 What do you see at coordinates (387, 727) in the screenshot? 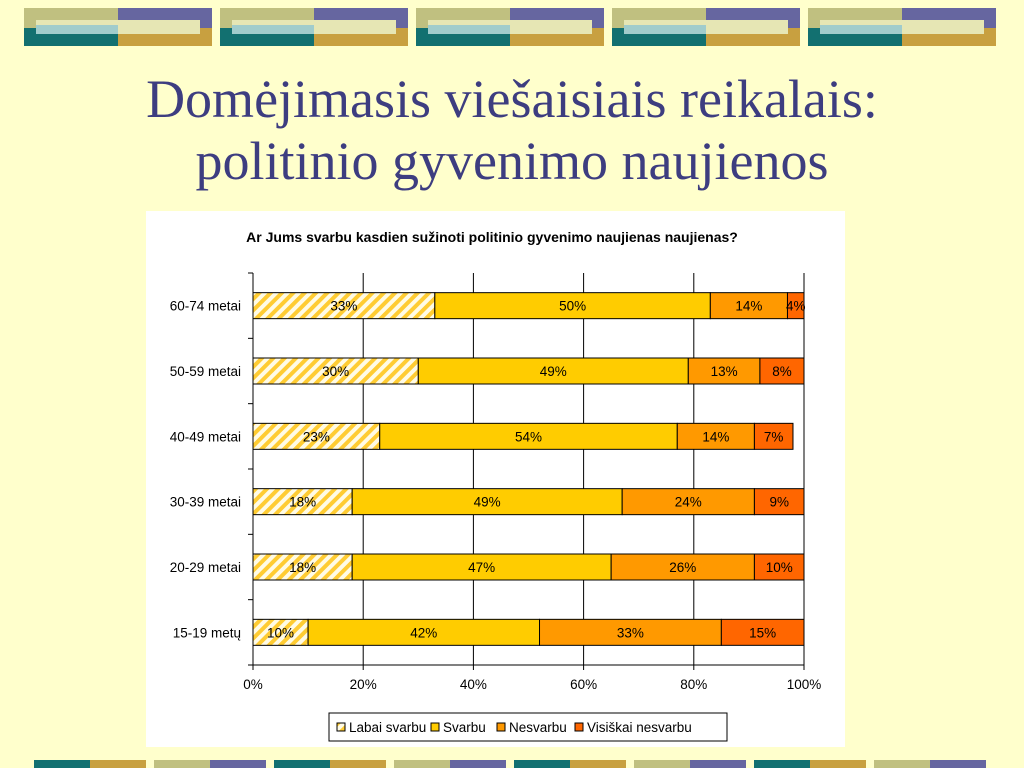
I see `legend-label: Labai svarbu` at bounding box center [387, 727].